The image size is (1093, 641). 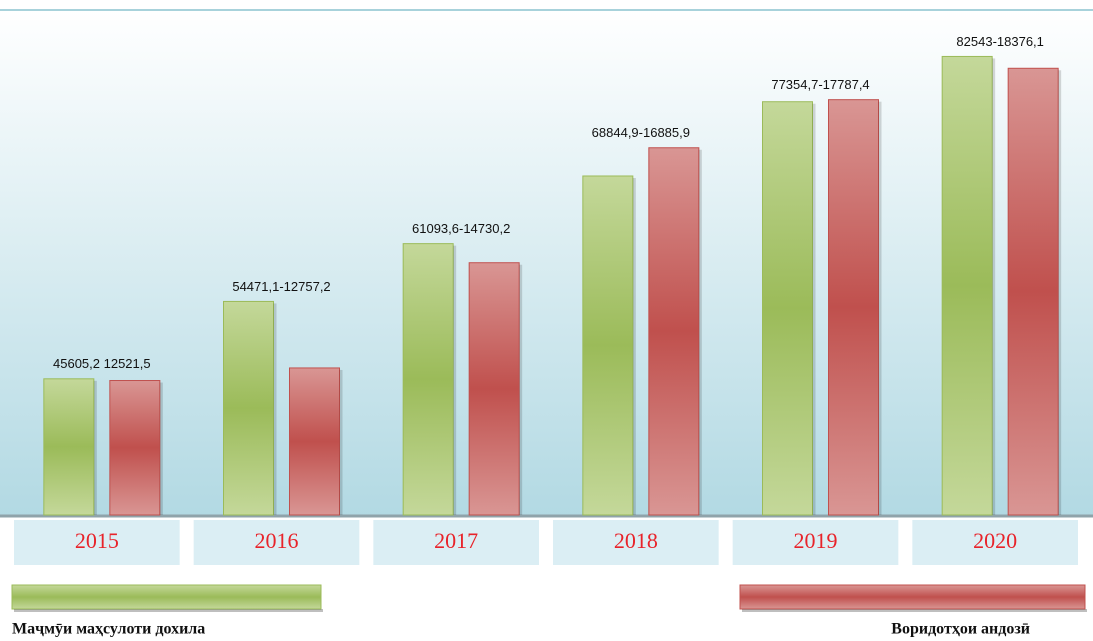 I want to click on data-label: 68844,9-16885,9, so click(x=641, y=132).